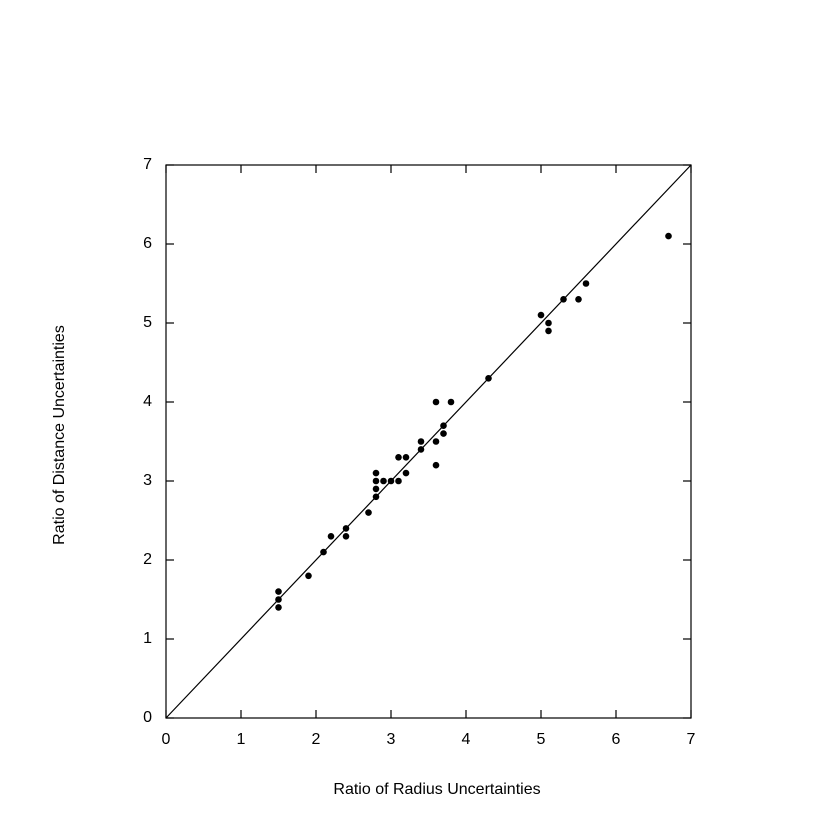  What do you see at coordinates (541, 739) in the screenshot?
I see `x-tick-label: 5` at bounding box center [541, 739].